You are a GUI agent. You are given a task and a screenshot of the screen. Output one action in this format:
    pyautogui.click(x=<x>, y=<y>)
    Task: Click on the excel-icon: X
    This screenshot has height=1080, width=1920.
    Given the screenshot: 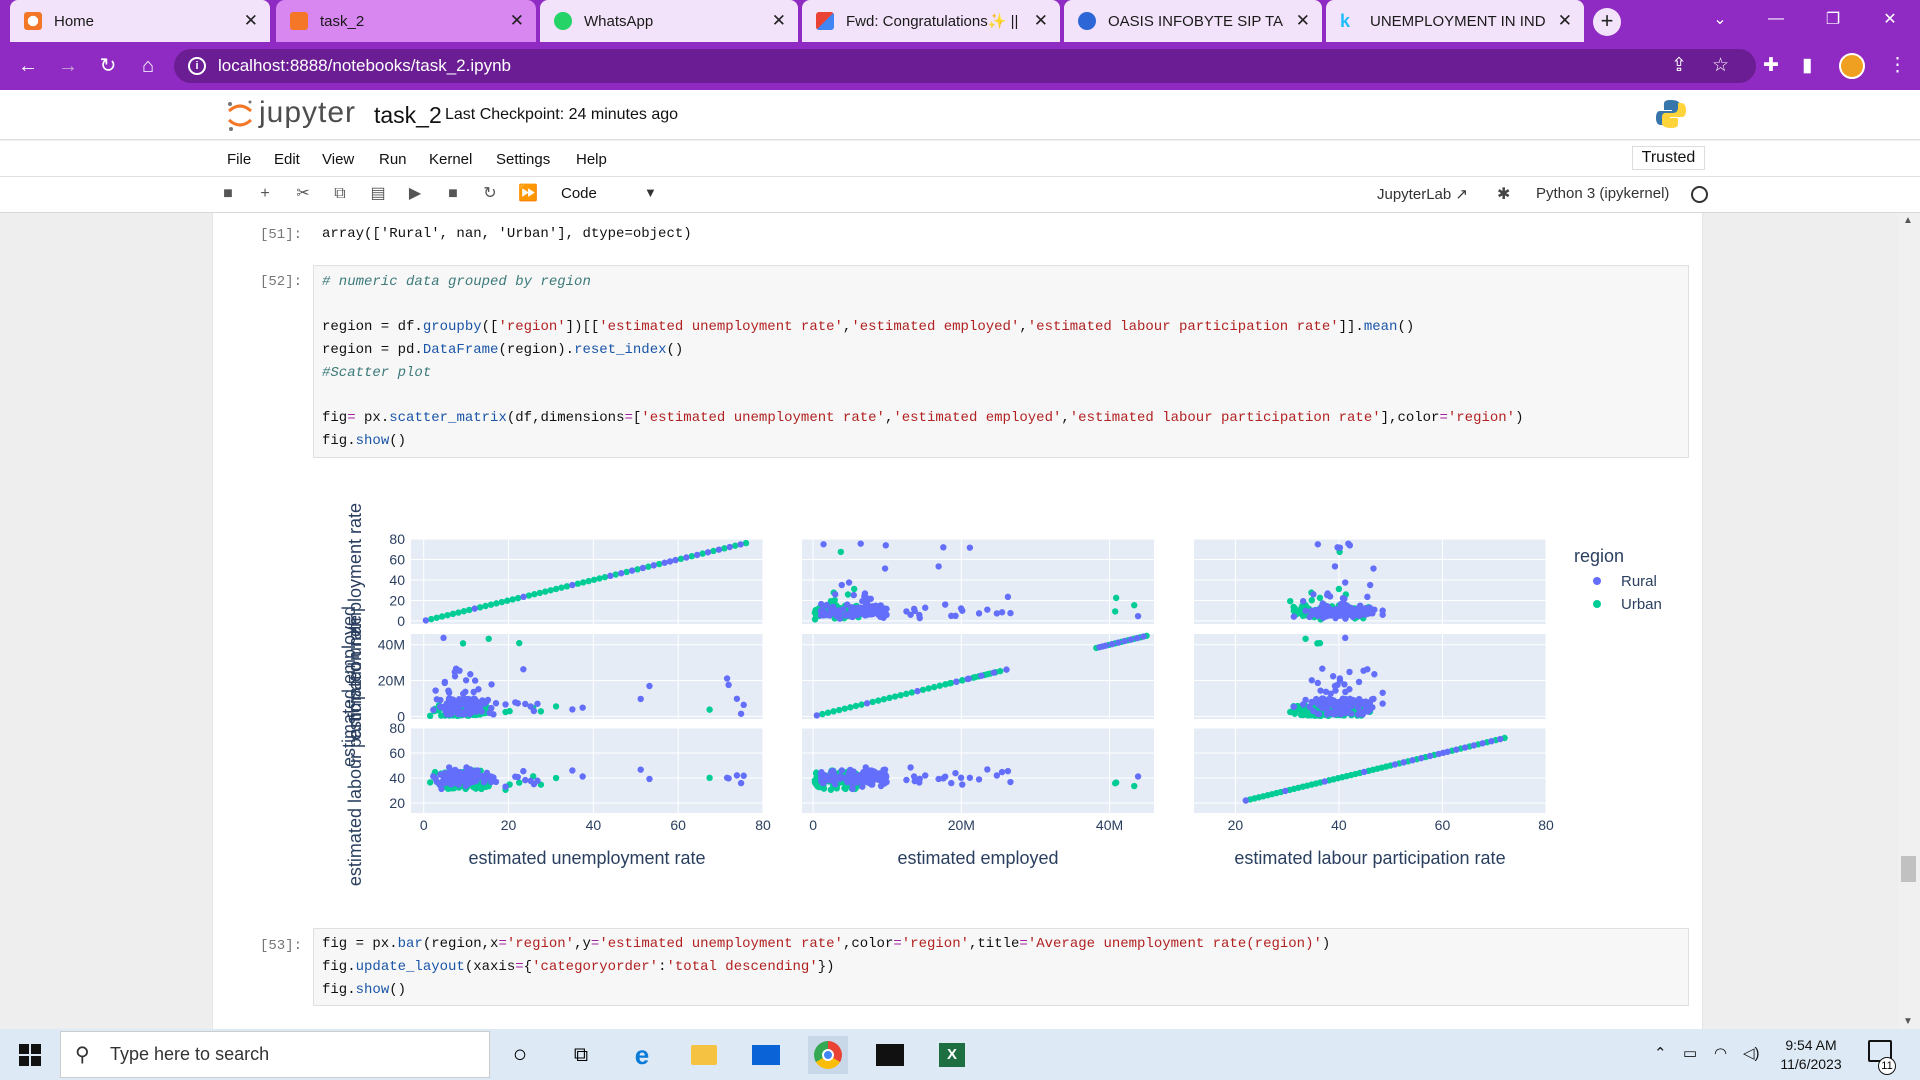 What is the action you would take?
    pyautogui.click(x=952, y=1055)
    